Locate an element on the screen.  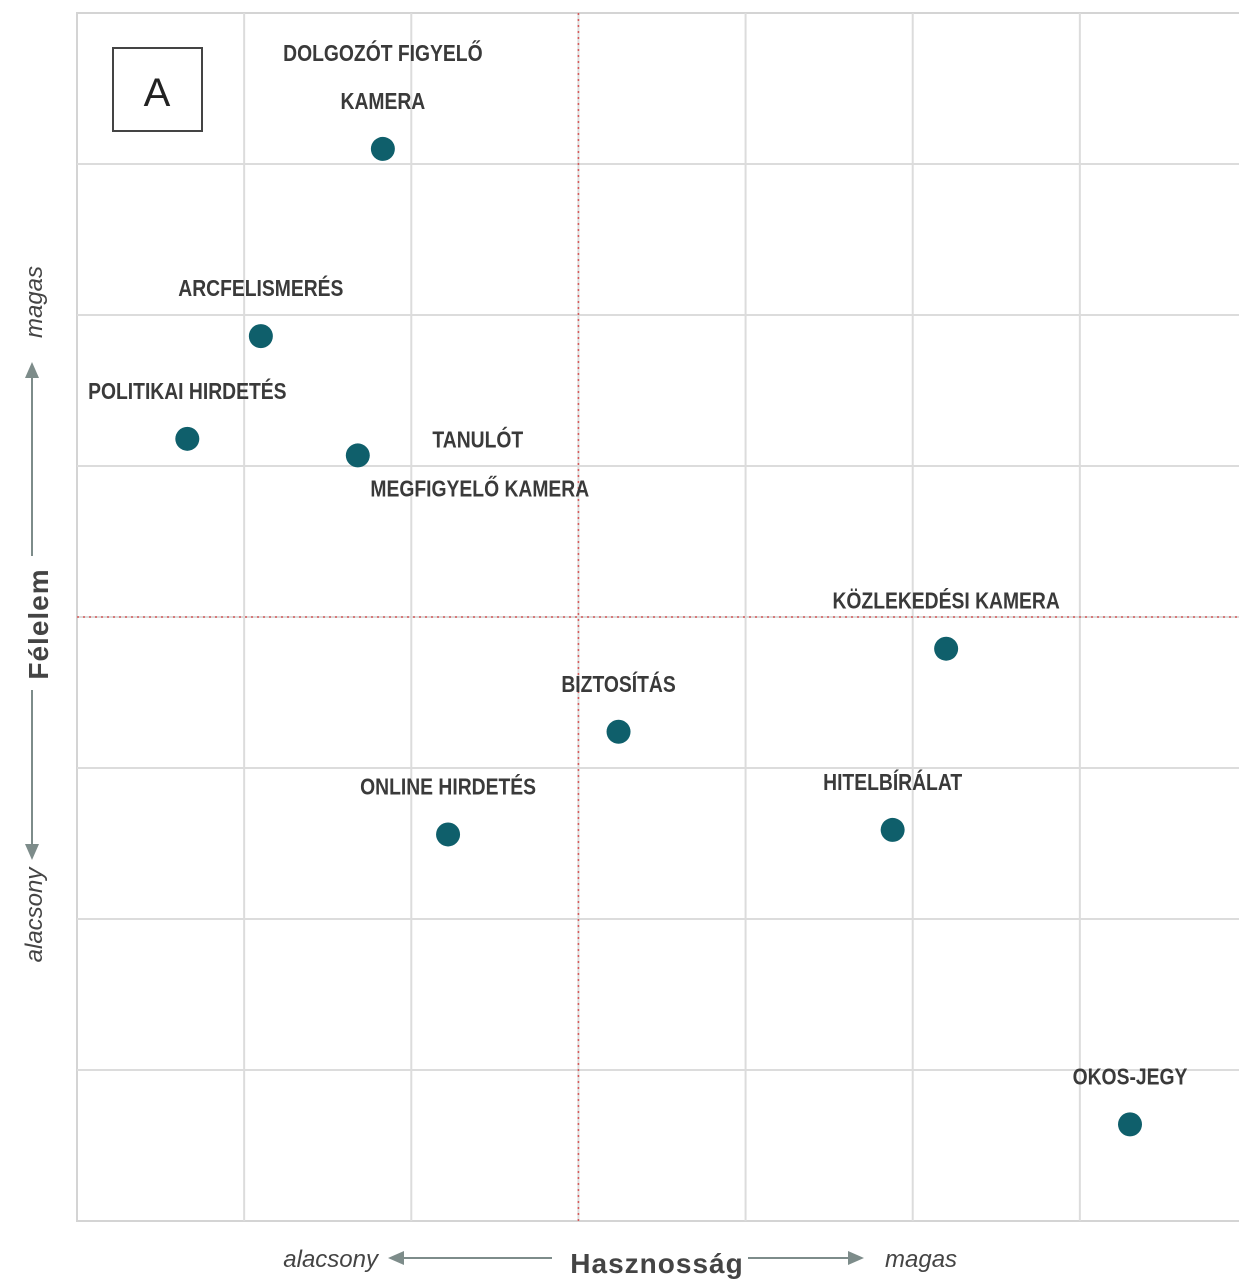
point-label: POLITIKAI HIRDETÉS is located at coordinates (187, 390).